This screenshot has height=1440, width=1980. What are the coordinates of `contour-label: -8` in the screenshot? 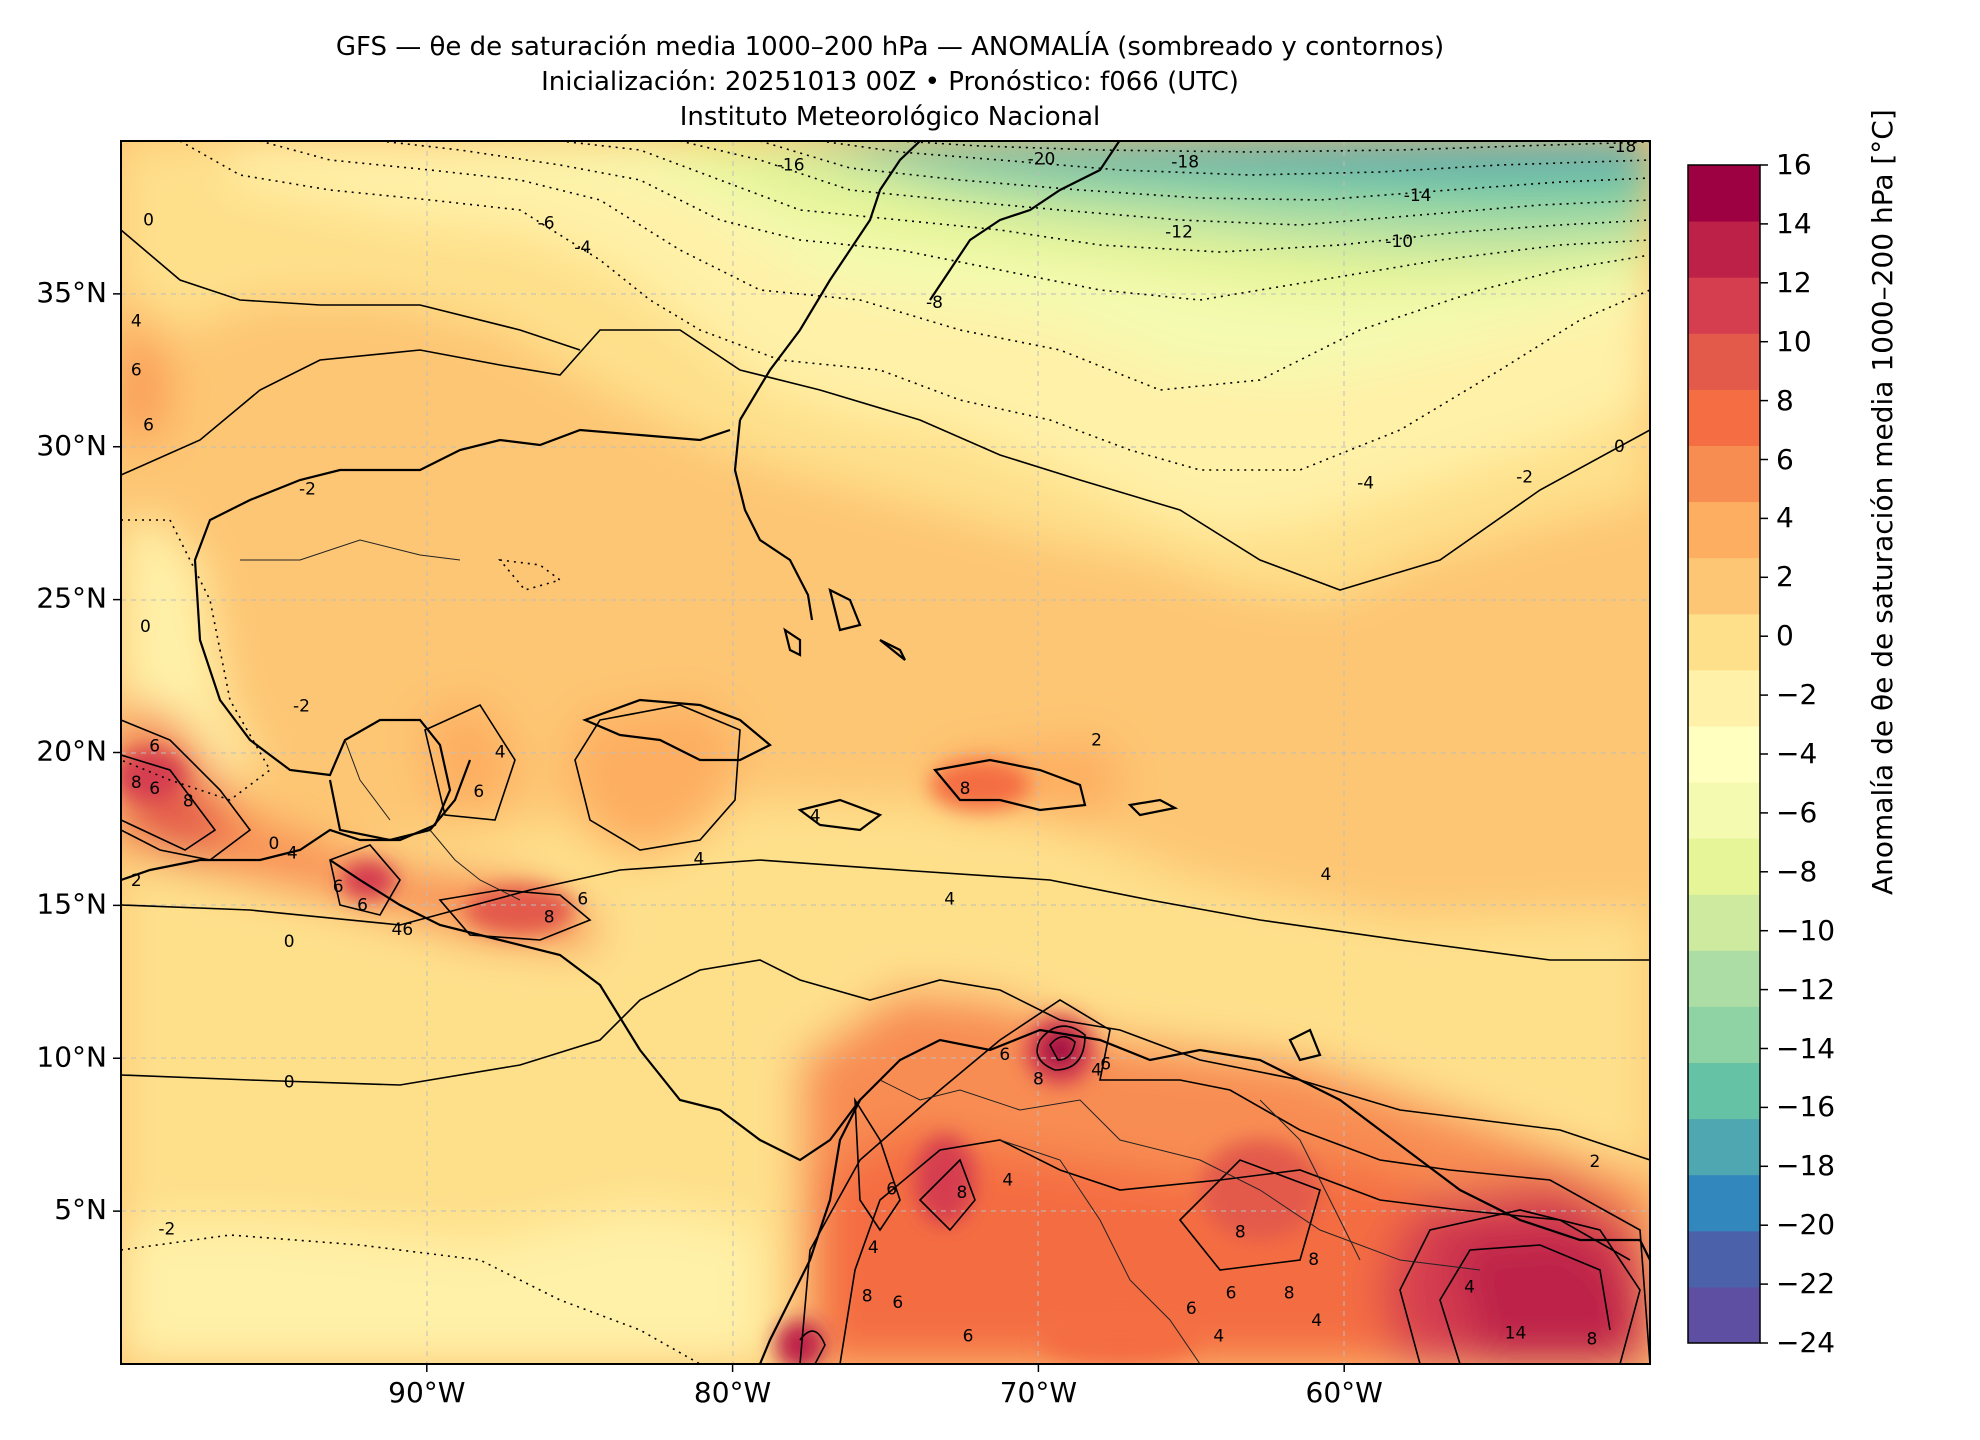 It's located at (934, 303).